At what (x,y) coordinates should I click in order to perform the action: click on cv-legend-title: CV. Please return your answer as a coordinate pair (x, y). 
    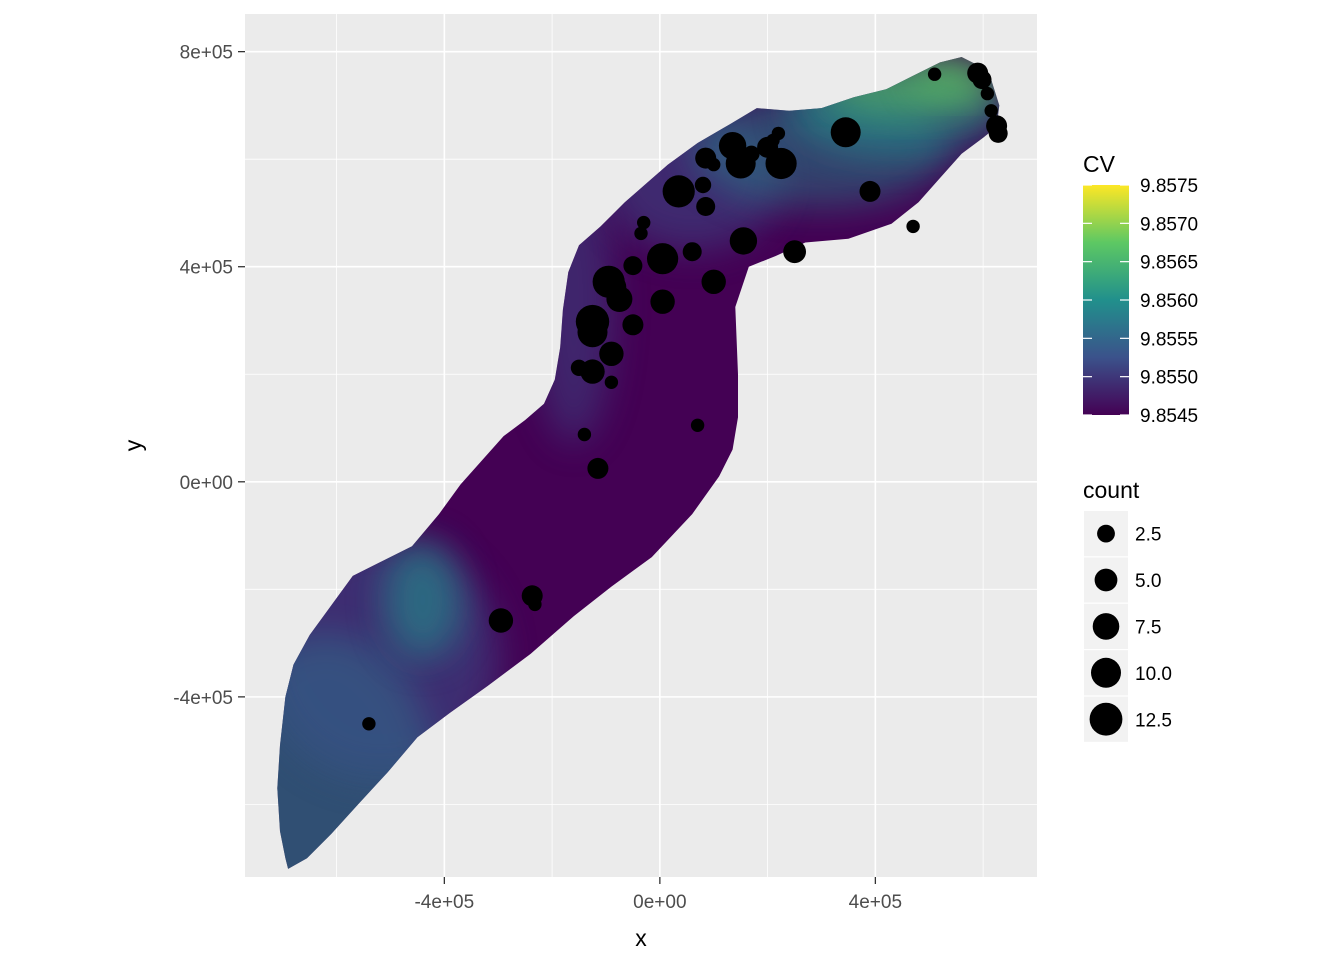
    Looking at the image, I should click on (1099, 164).